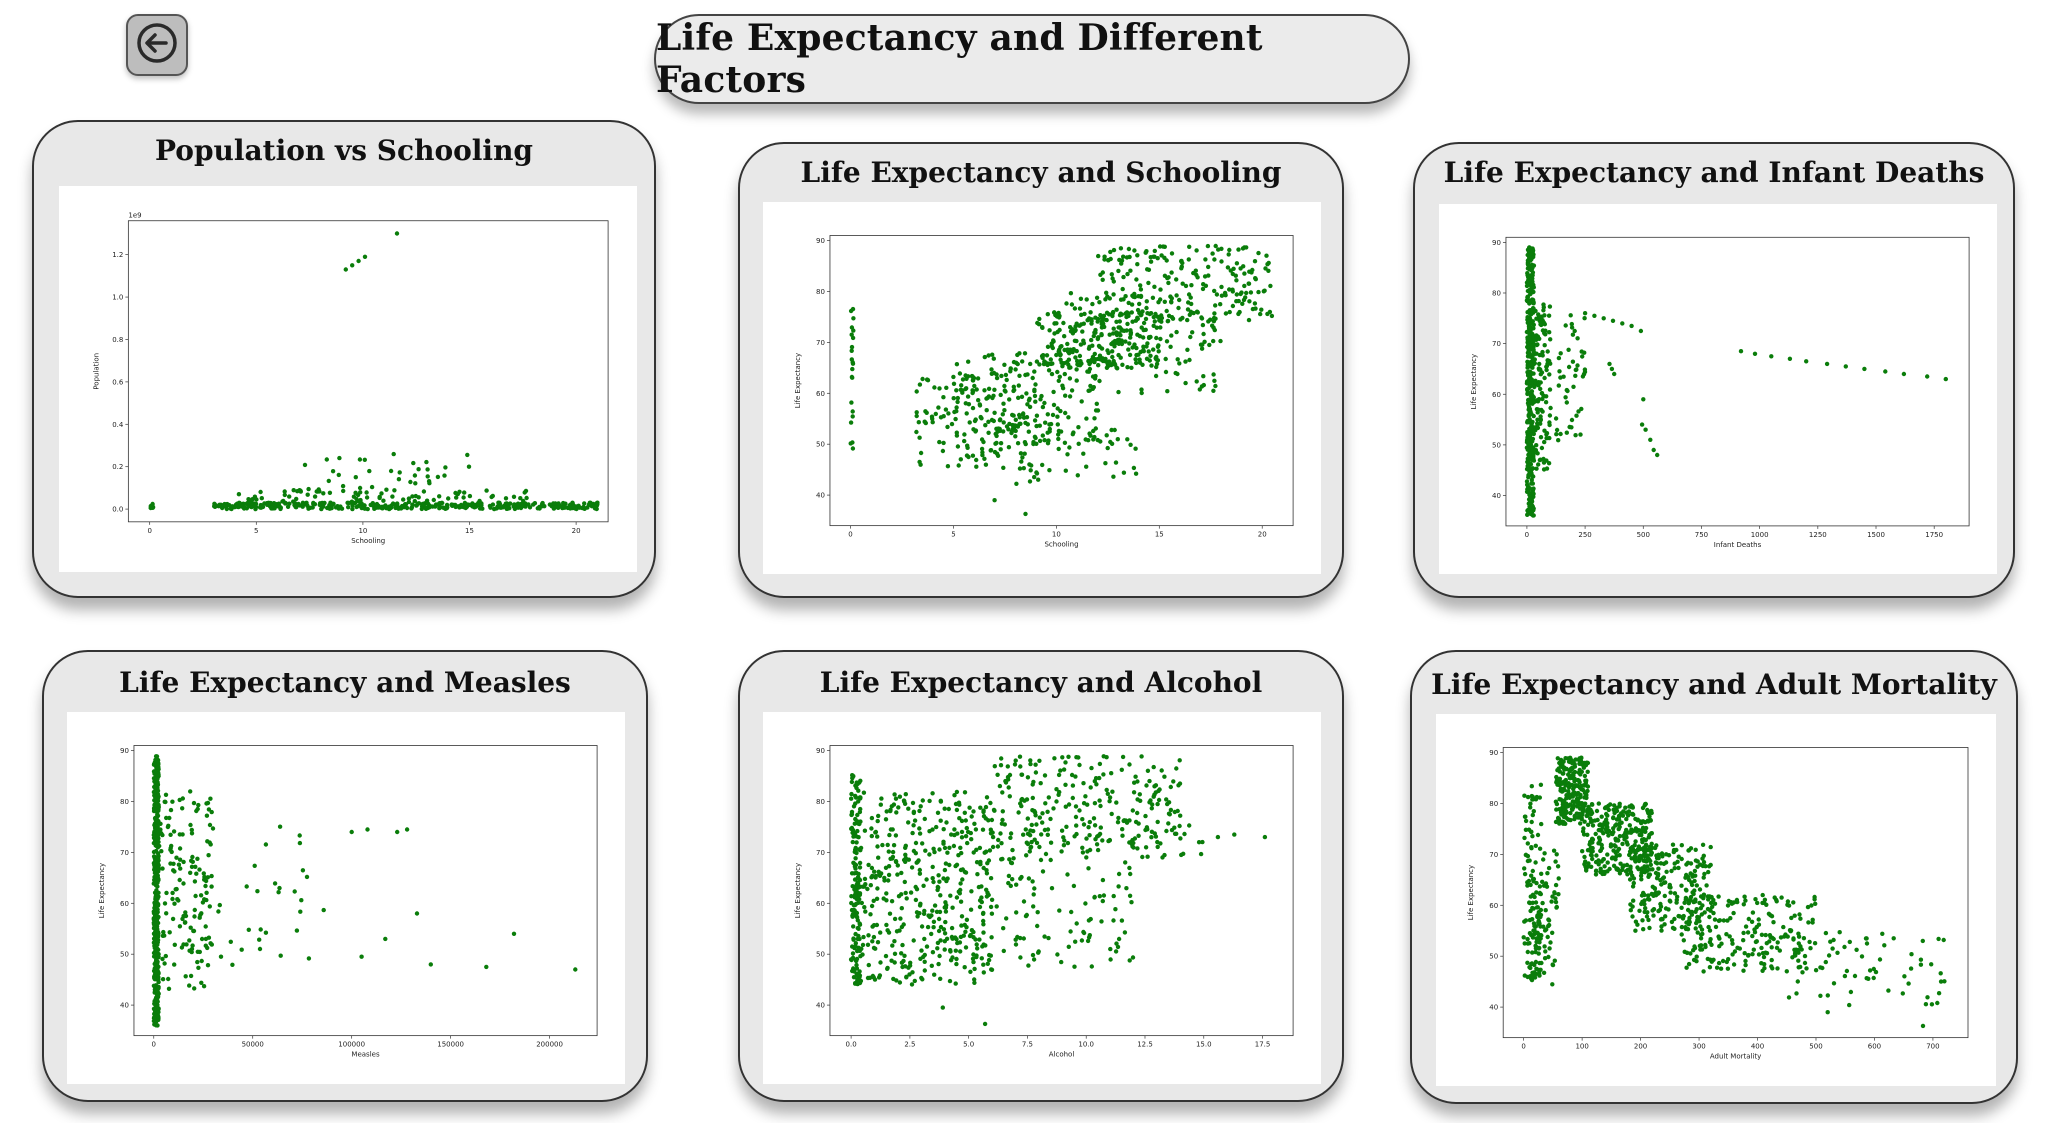  What do you see at coordinates (1493, 957) in the screenshot?
I see `y-tick-label: 50` at bounding box center [1493, 957].